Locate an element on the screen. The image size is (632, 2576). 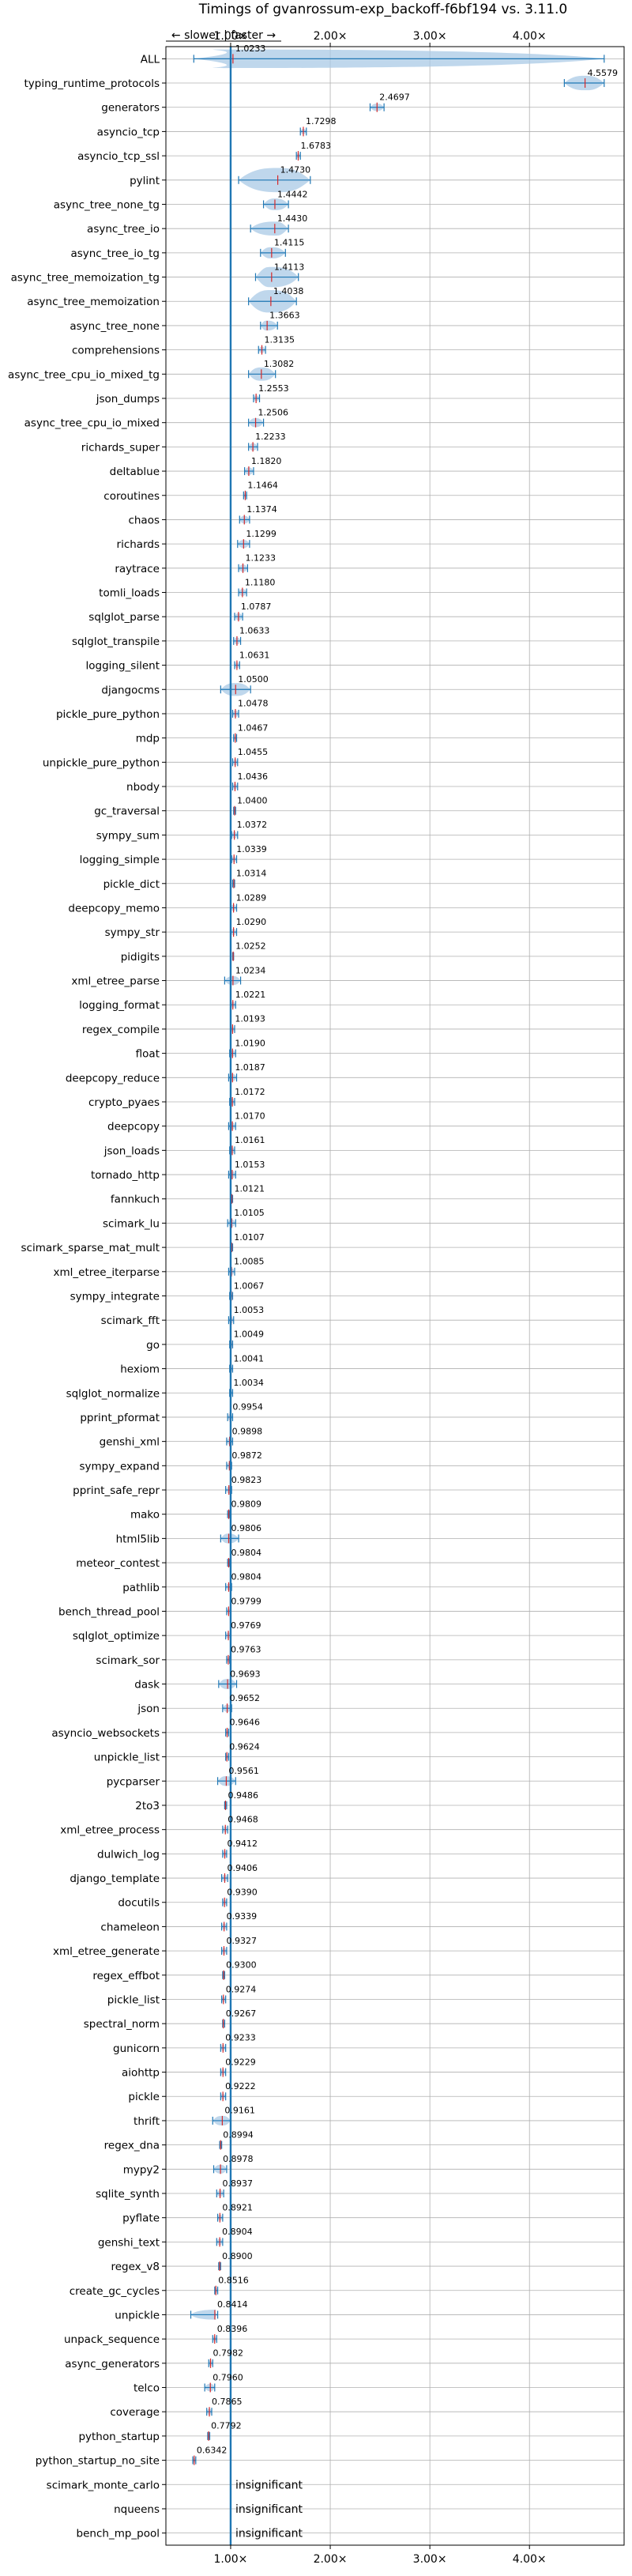
value-label: 0.9806 is located at coordinates (247, 1528).